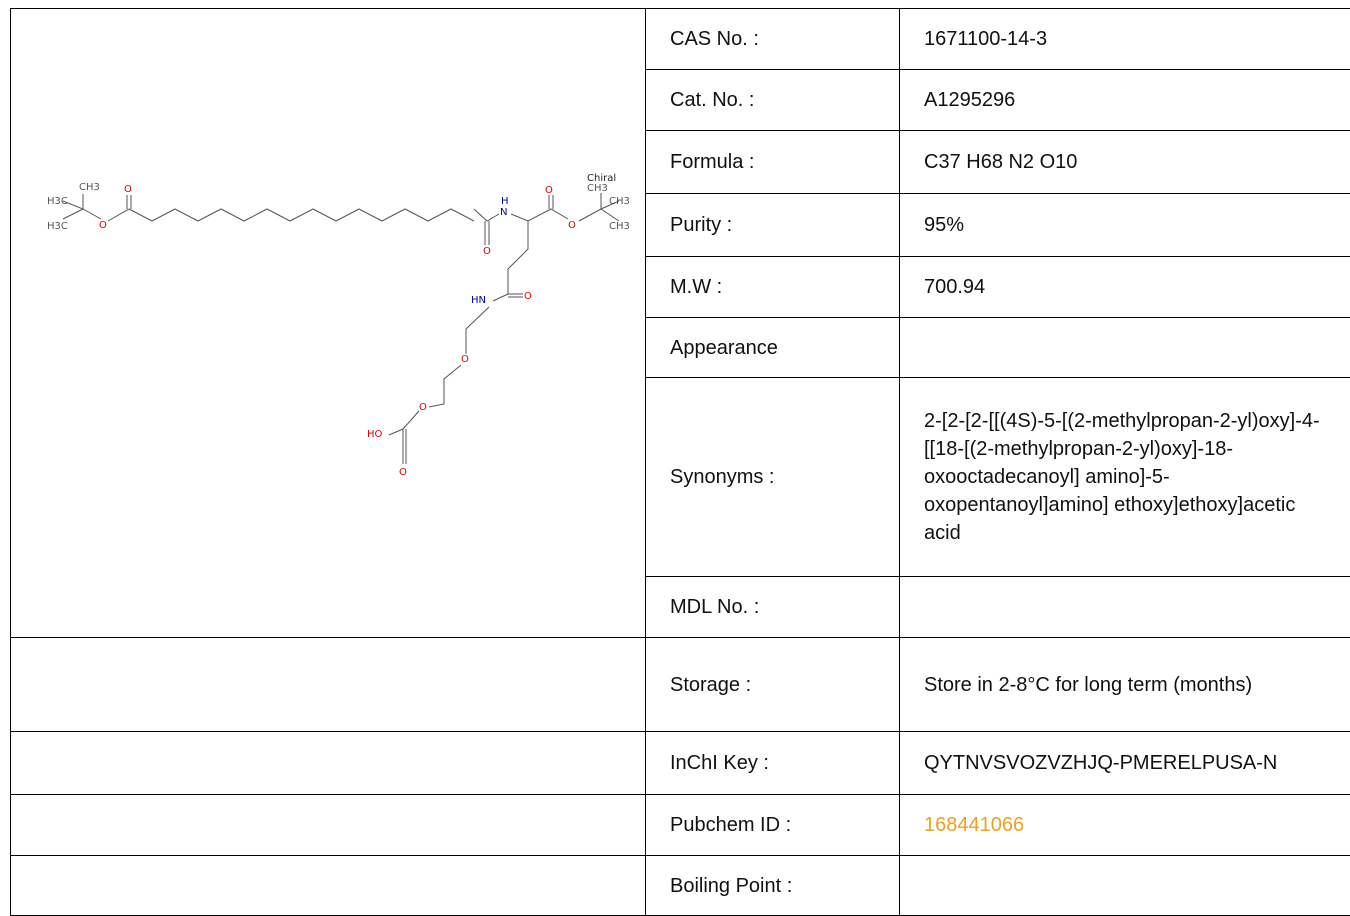 The height and width of the screenshot is (916, 1350). What do you see at coordinates (773, 685) in the screenshot?
I see `label-cell: Storage :` at bounding box center [773, 685].